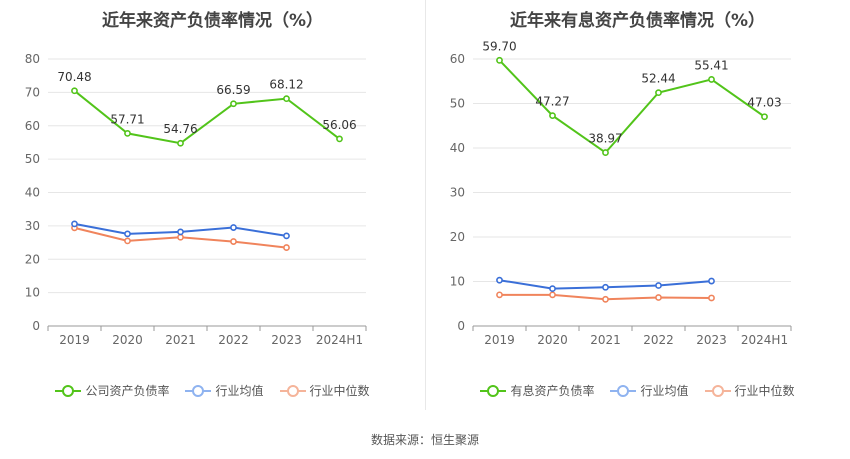  Describe the element at coordinates (711, 65) in the screenshot. I see `data-label: 55.41` at that location.